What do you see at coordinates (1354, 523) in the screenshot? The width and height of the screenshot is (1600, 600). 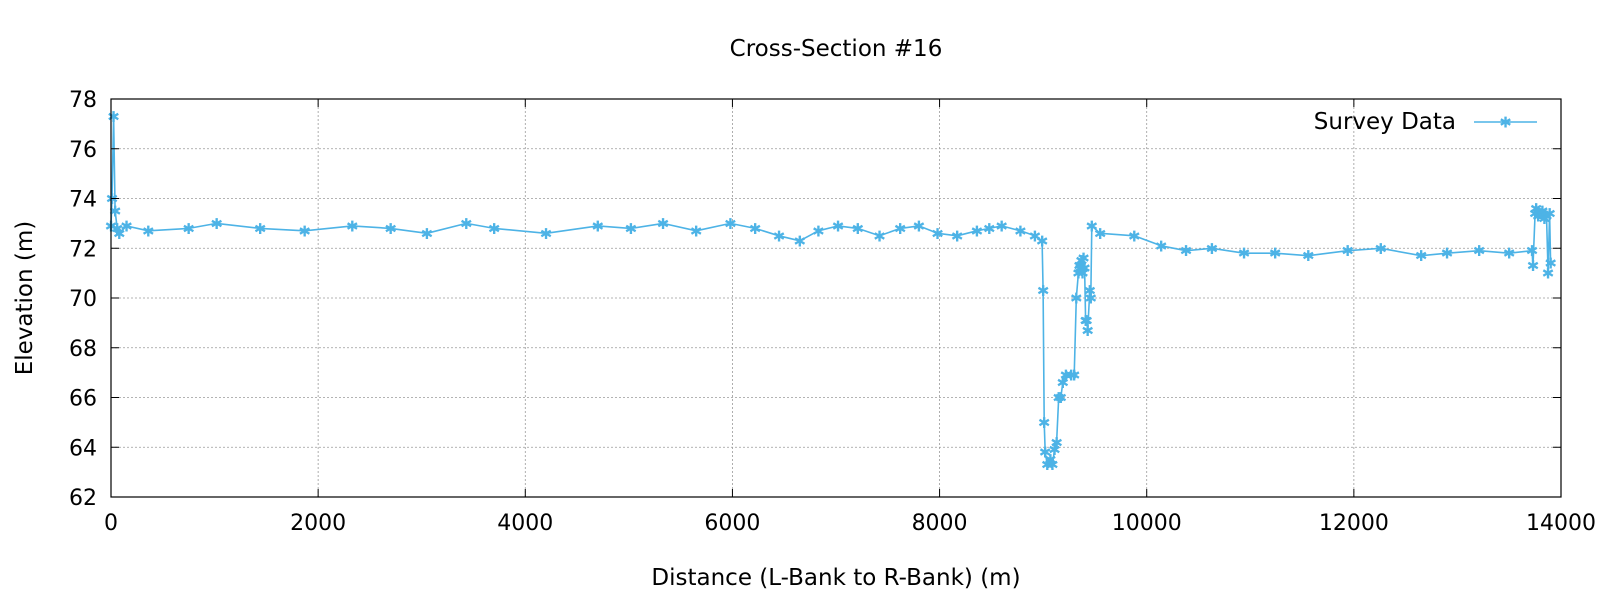 I see `x-tick-label: 12000` at bounding box center [1354, 523].